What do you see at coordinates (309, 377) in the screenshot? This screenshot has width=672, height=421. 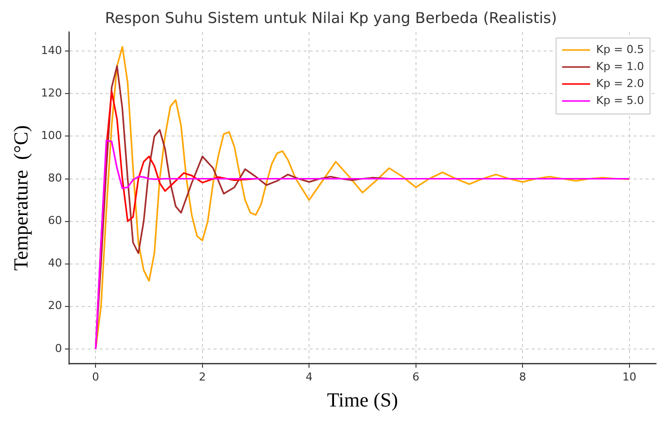 I see `x-tick-label: 4` at bounding box center [309, 377].